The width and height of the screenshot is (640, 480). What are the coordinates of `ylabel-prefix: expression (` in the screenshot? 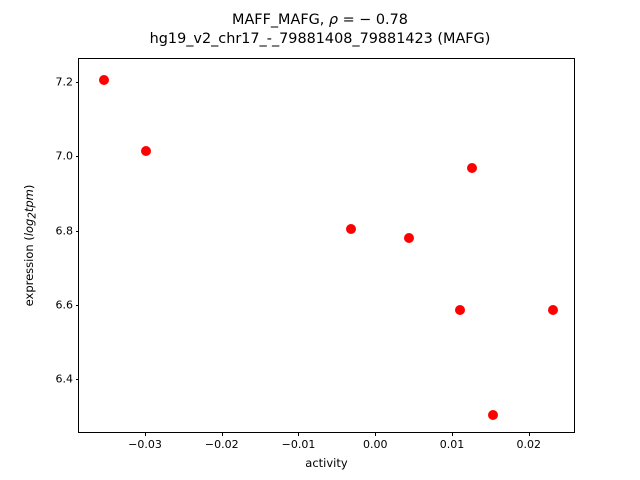 It's located at (29, 271).